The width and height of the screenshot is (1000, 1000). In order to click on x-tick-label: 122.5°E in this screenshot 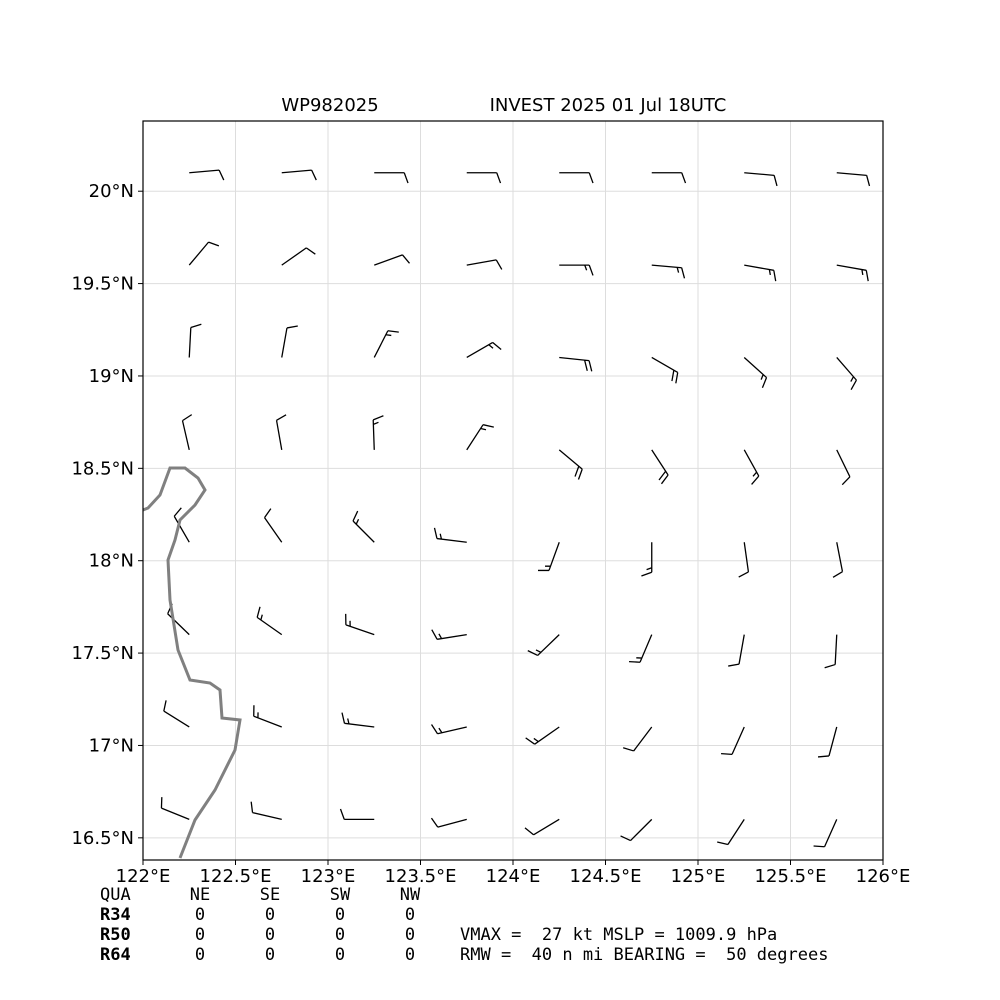, I will do `click(236, 876)`.